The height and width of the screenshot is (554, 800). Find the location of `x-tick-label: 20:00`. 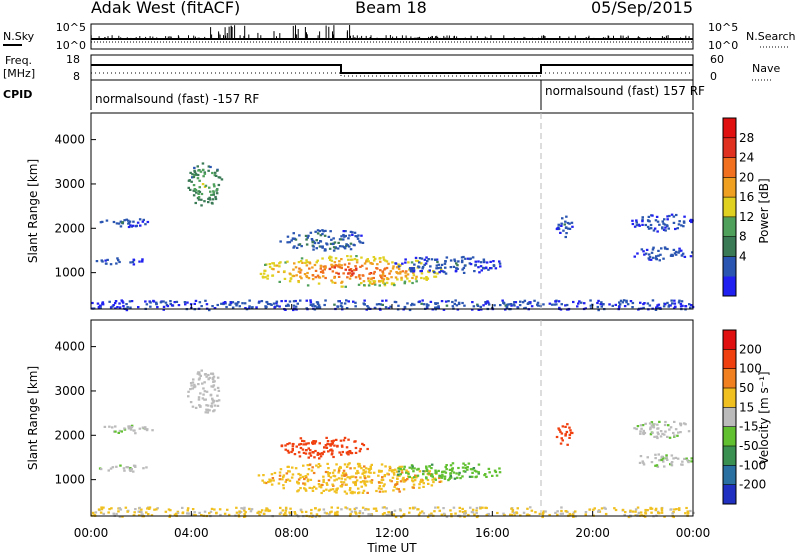

x-tick-label: 20:00 is located at coordinates (592, 533).